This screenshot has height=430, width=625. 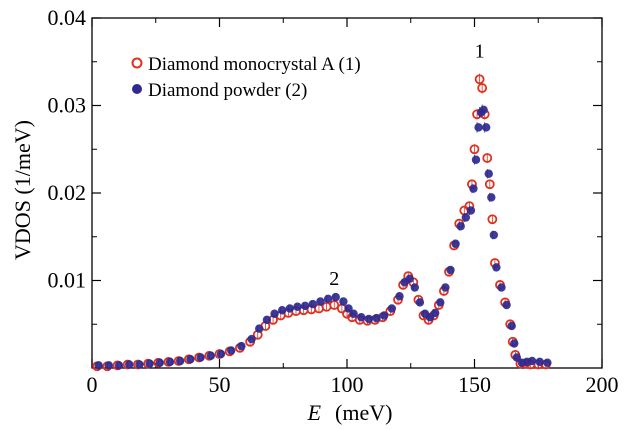 I want to click on x-tick-label: 0, so click(x=92, y=384).